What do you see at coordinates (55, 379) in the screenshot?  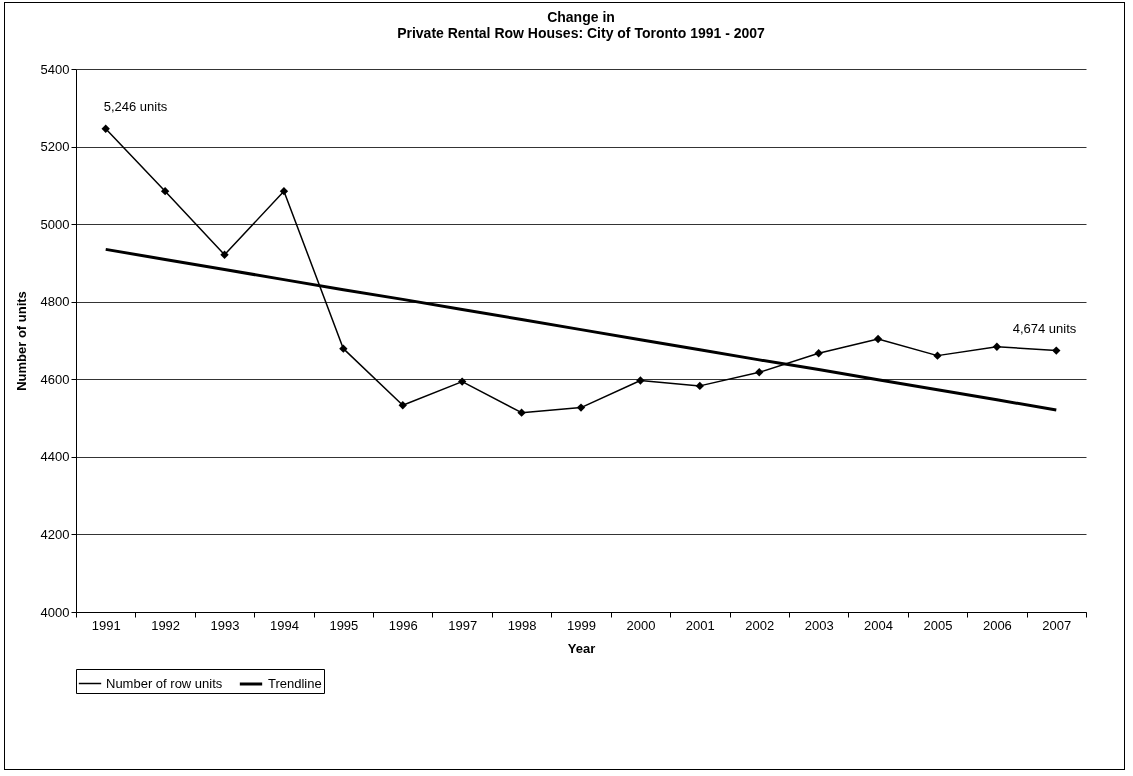 I see `y-tick-label: 4600` at bounding box center [55, 379].